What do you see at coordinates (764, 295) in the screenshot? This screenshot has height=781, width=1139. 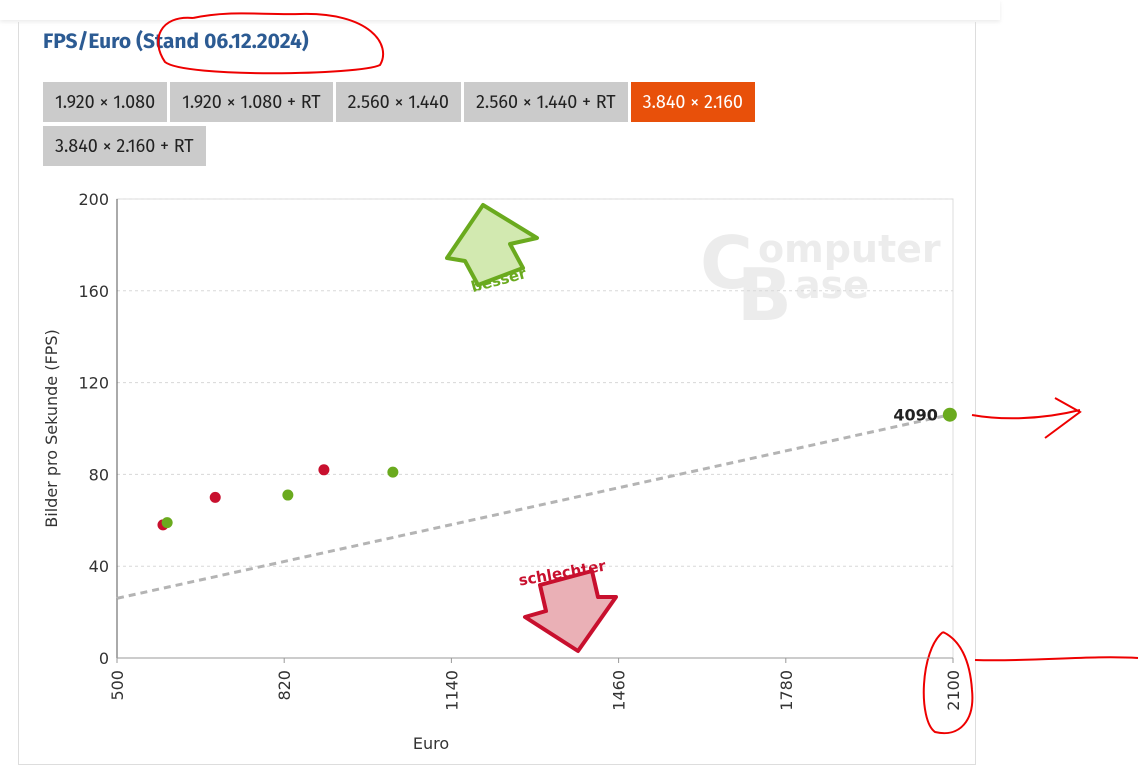 I see `watermark-letter: B` at bounding box center [764, 295].